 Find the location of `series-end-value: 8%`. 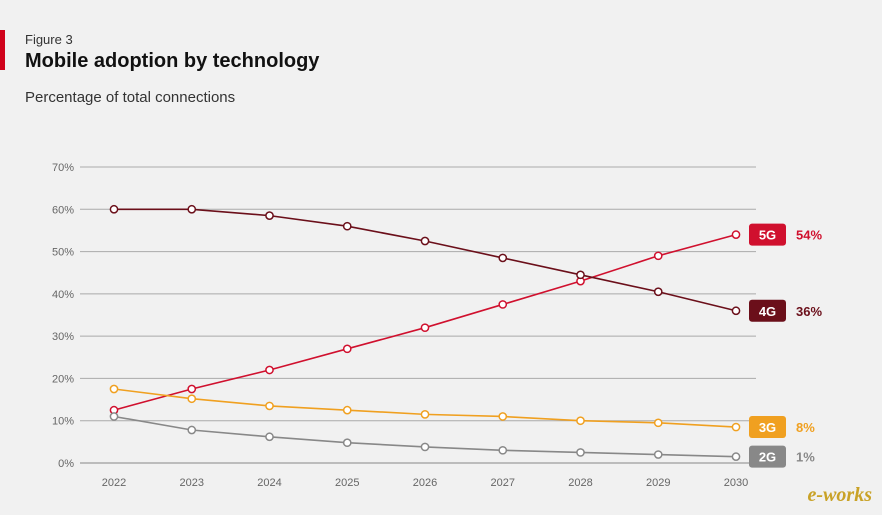

series-end-value: 8% is located at coordinates (805, 427).